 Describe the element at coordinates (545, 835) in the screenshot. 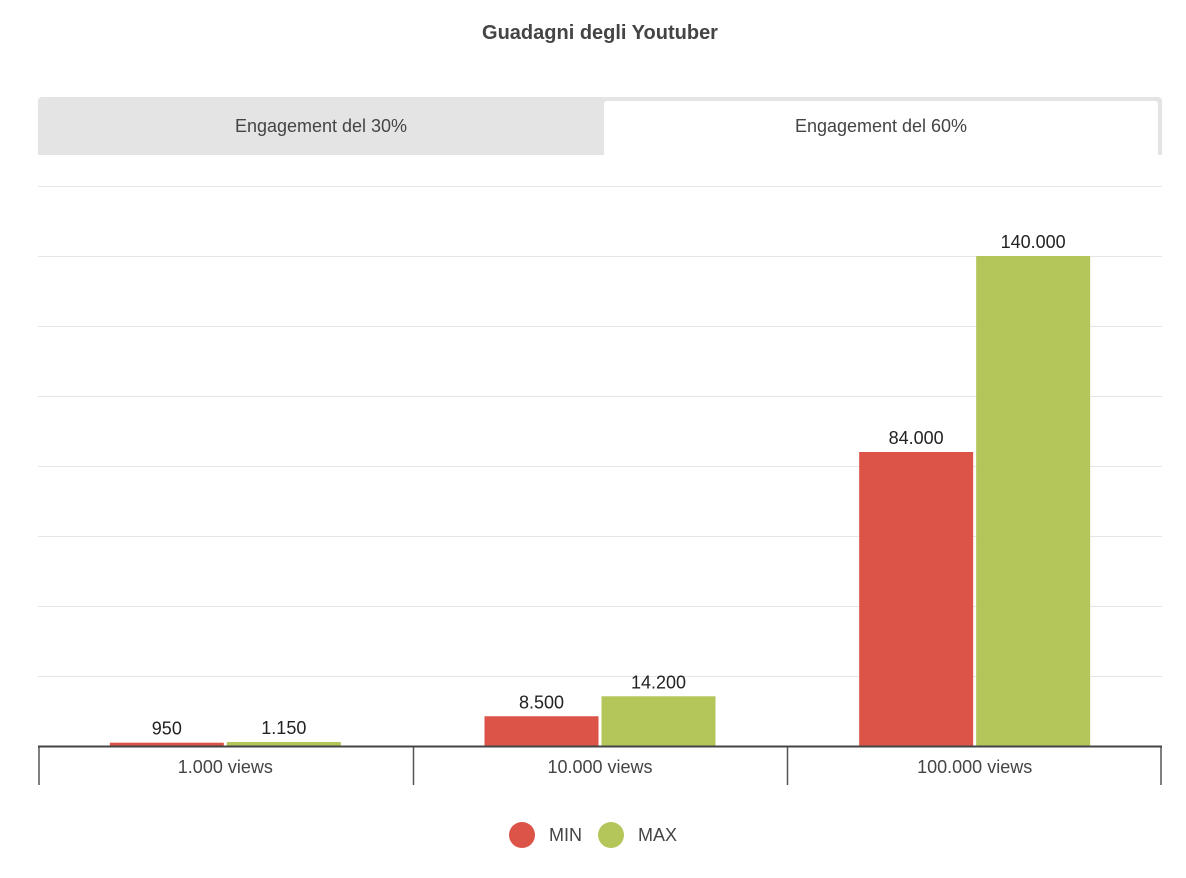

I see `legend-item-min: MIN` at that location.